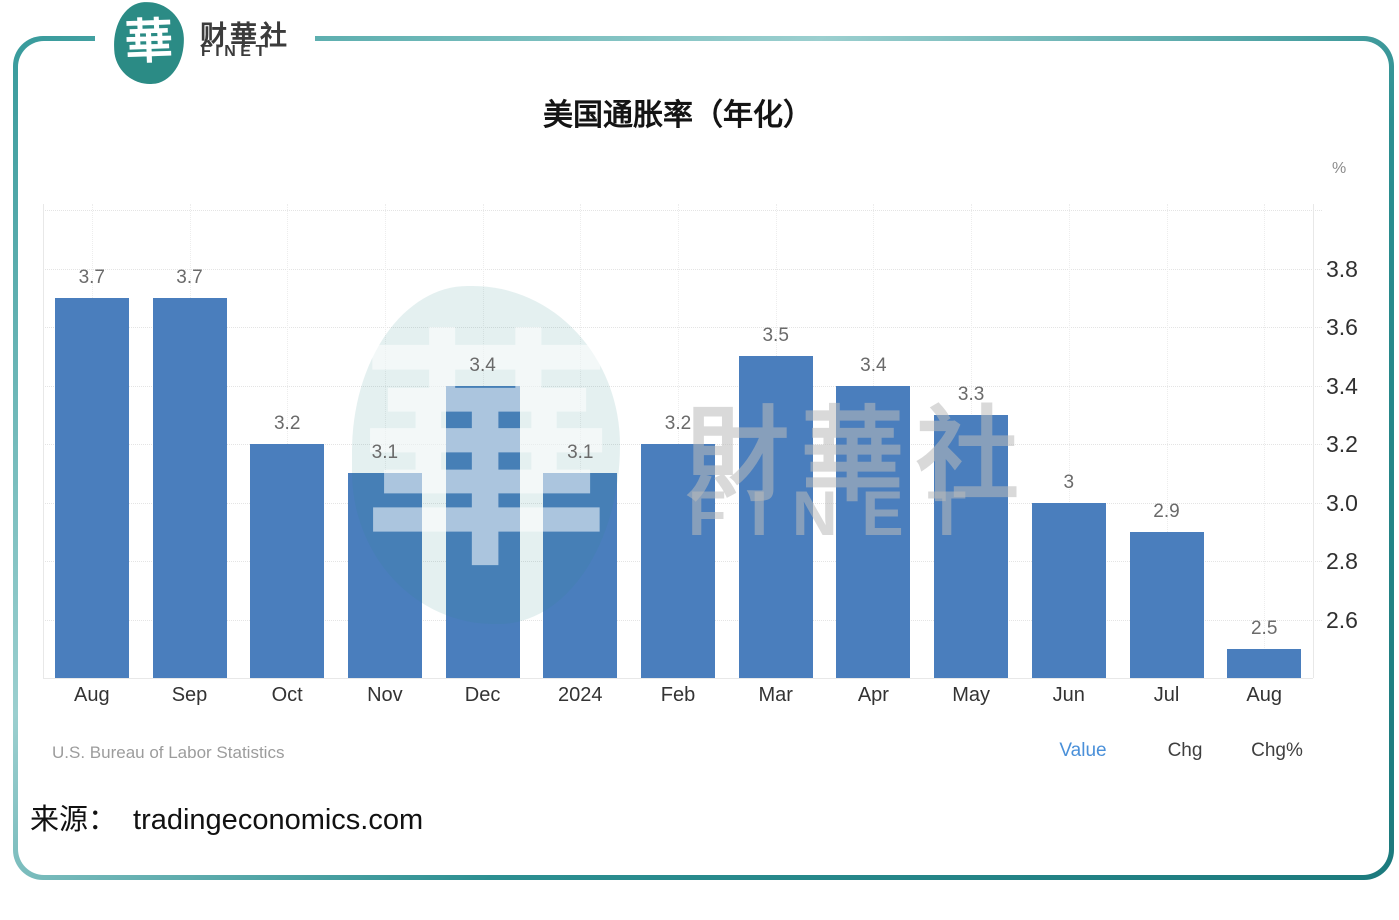 The width and height of the screenshot is (1399, 920). I want to click on y-axis-label: 2.8, so click(1342, 561).